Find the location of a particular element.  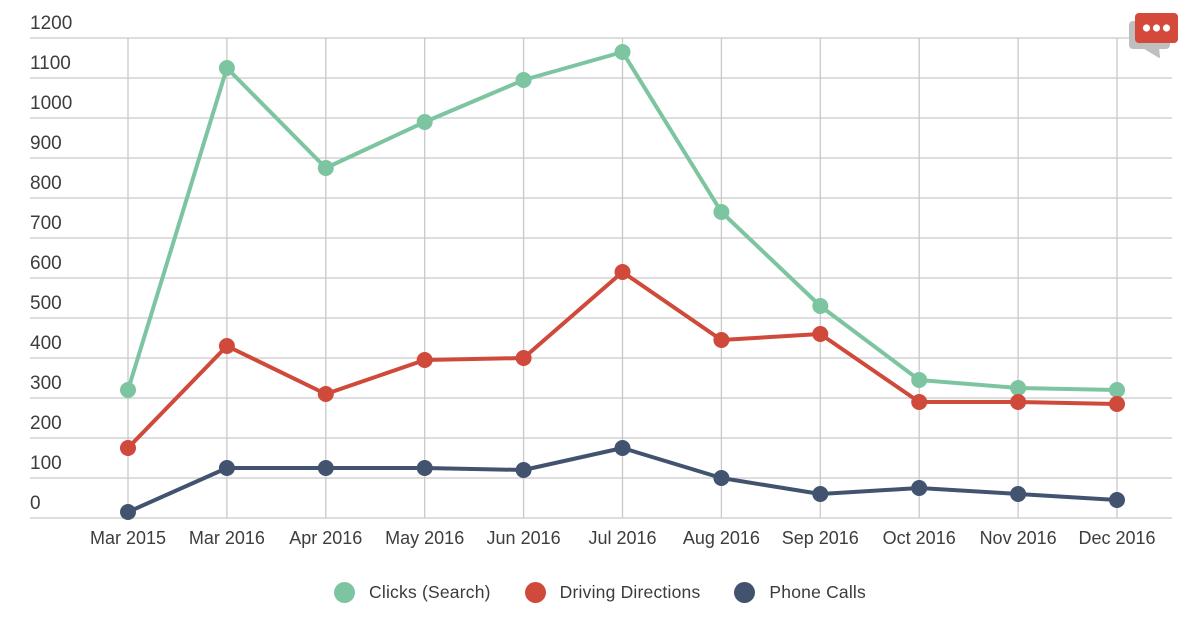

legend-dot-driving-directions is located at coordinates (535, 592).